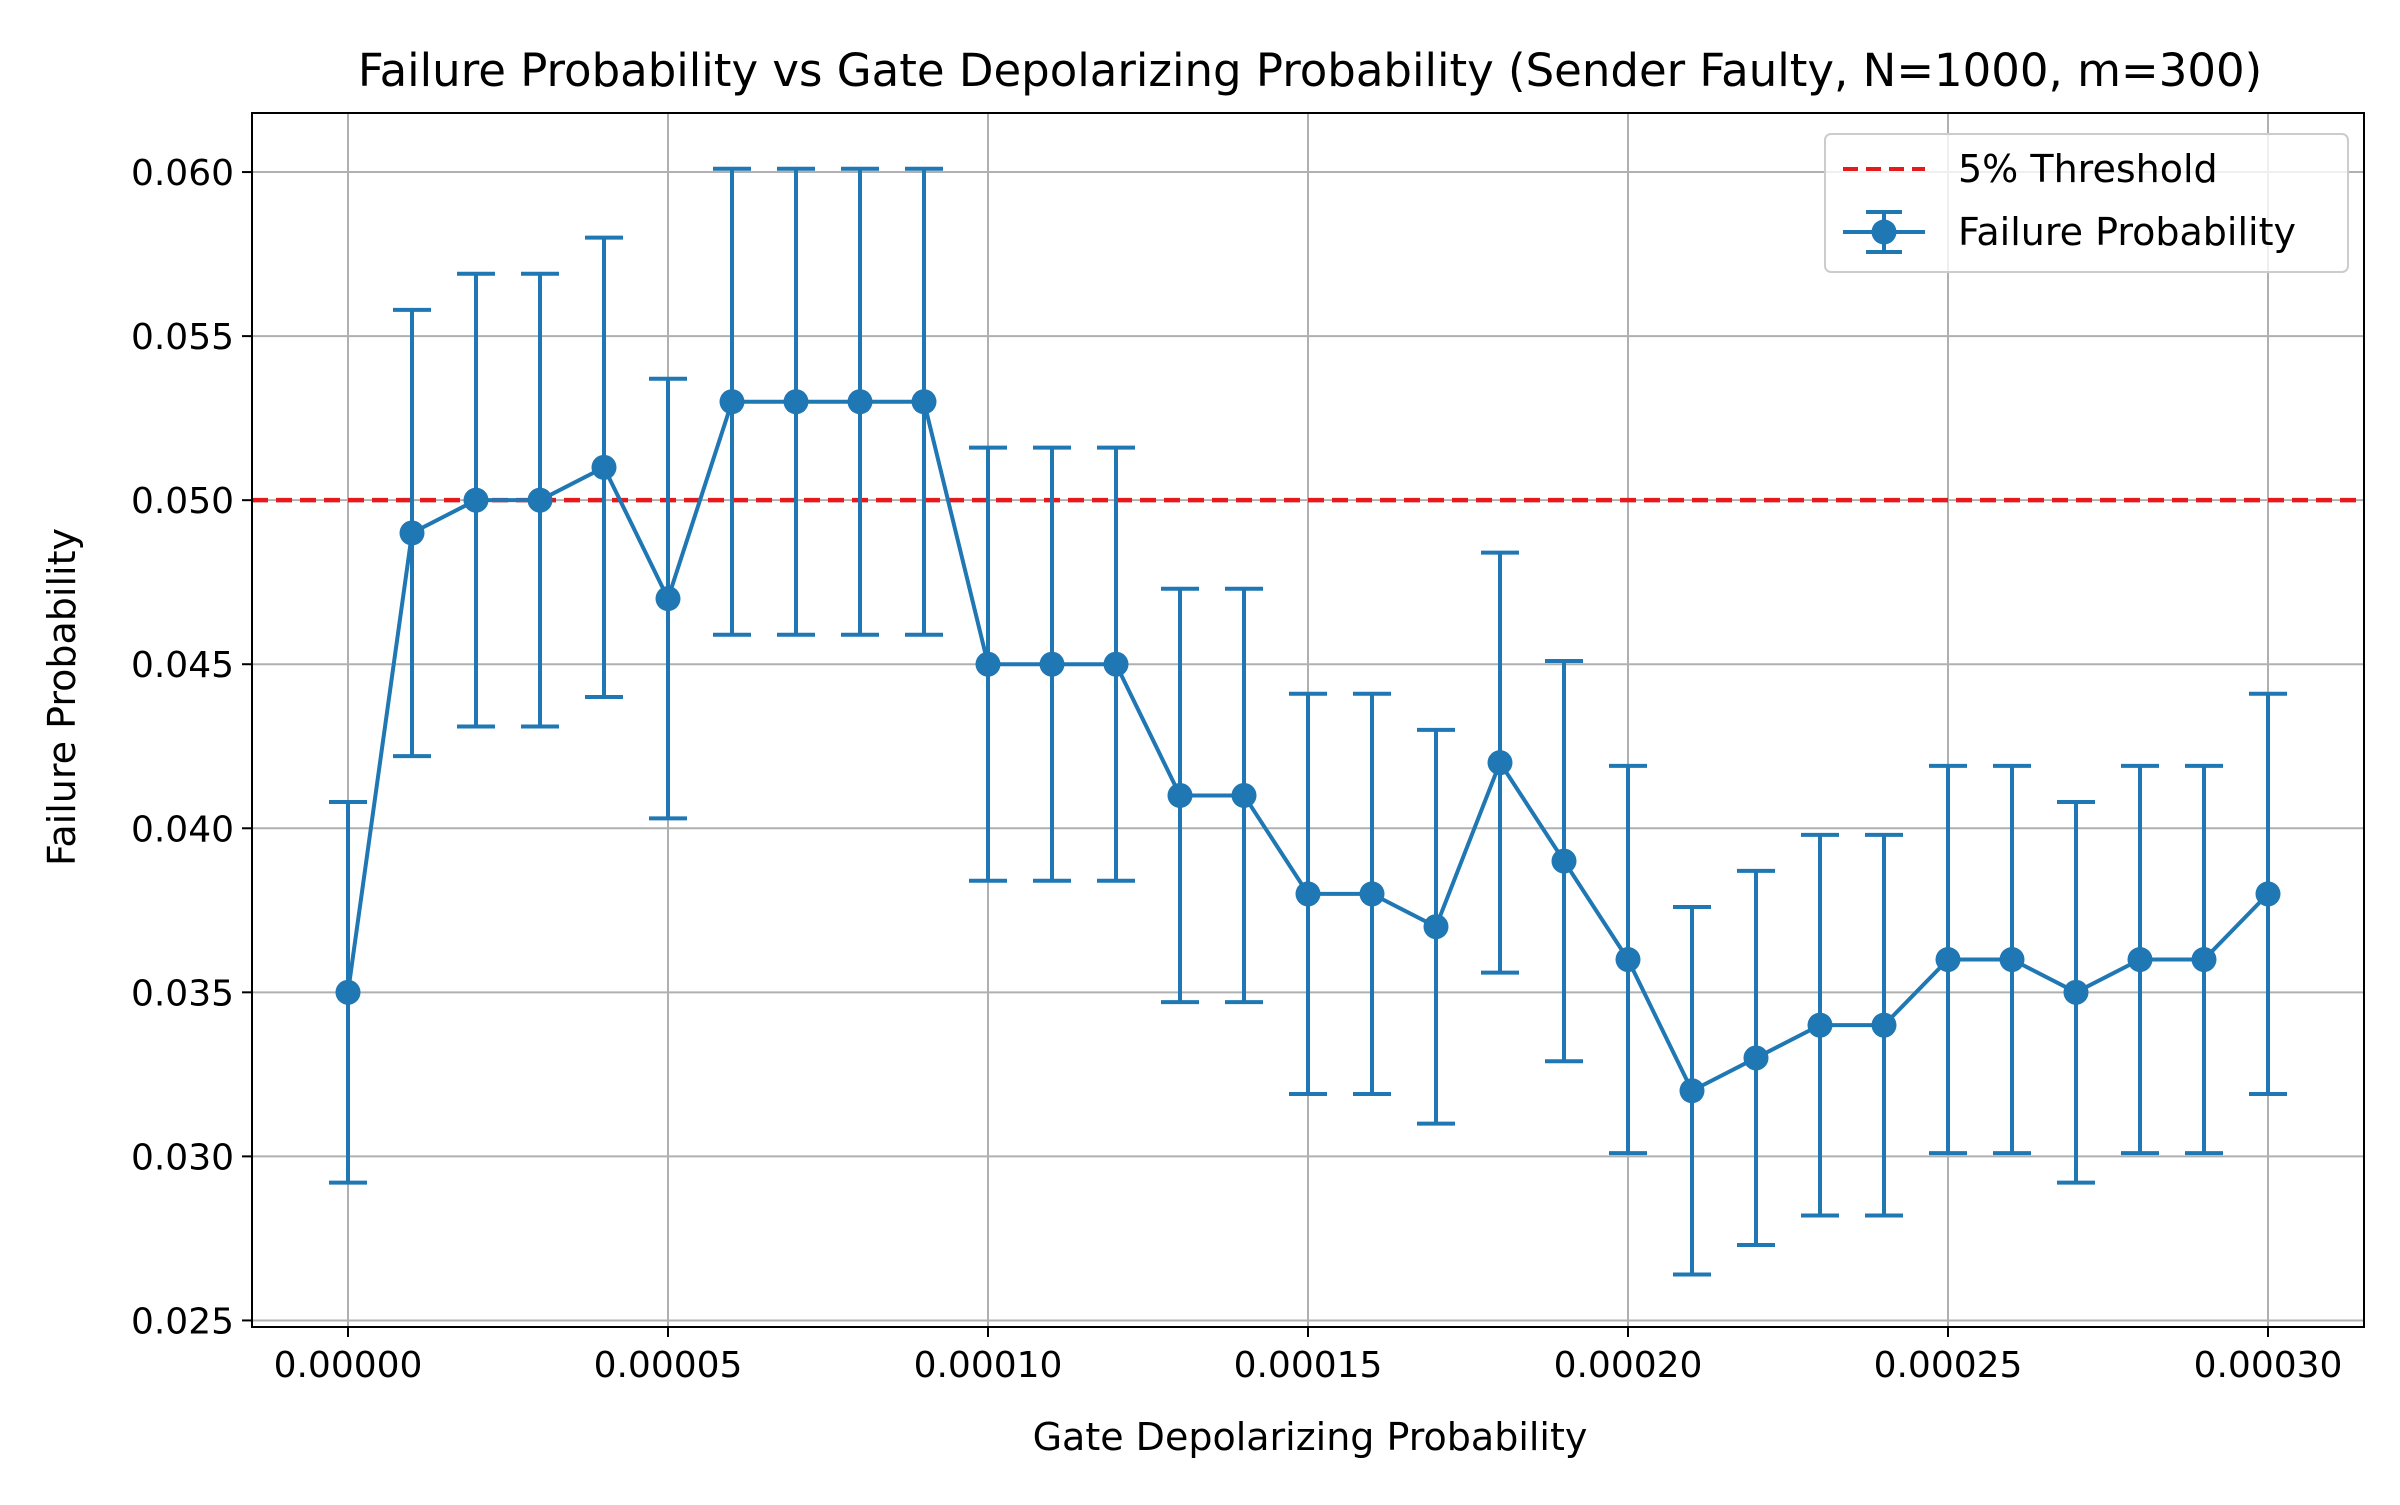 The height and width of the screenshot is (1505, 2400). I want to click on legend: 5% Threshold Failure Probability, so click(2086, 203).